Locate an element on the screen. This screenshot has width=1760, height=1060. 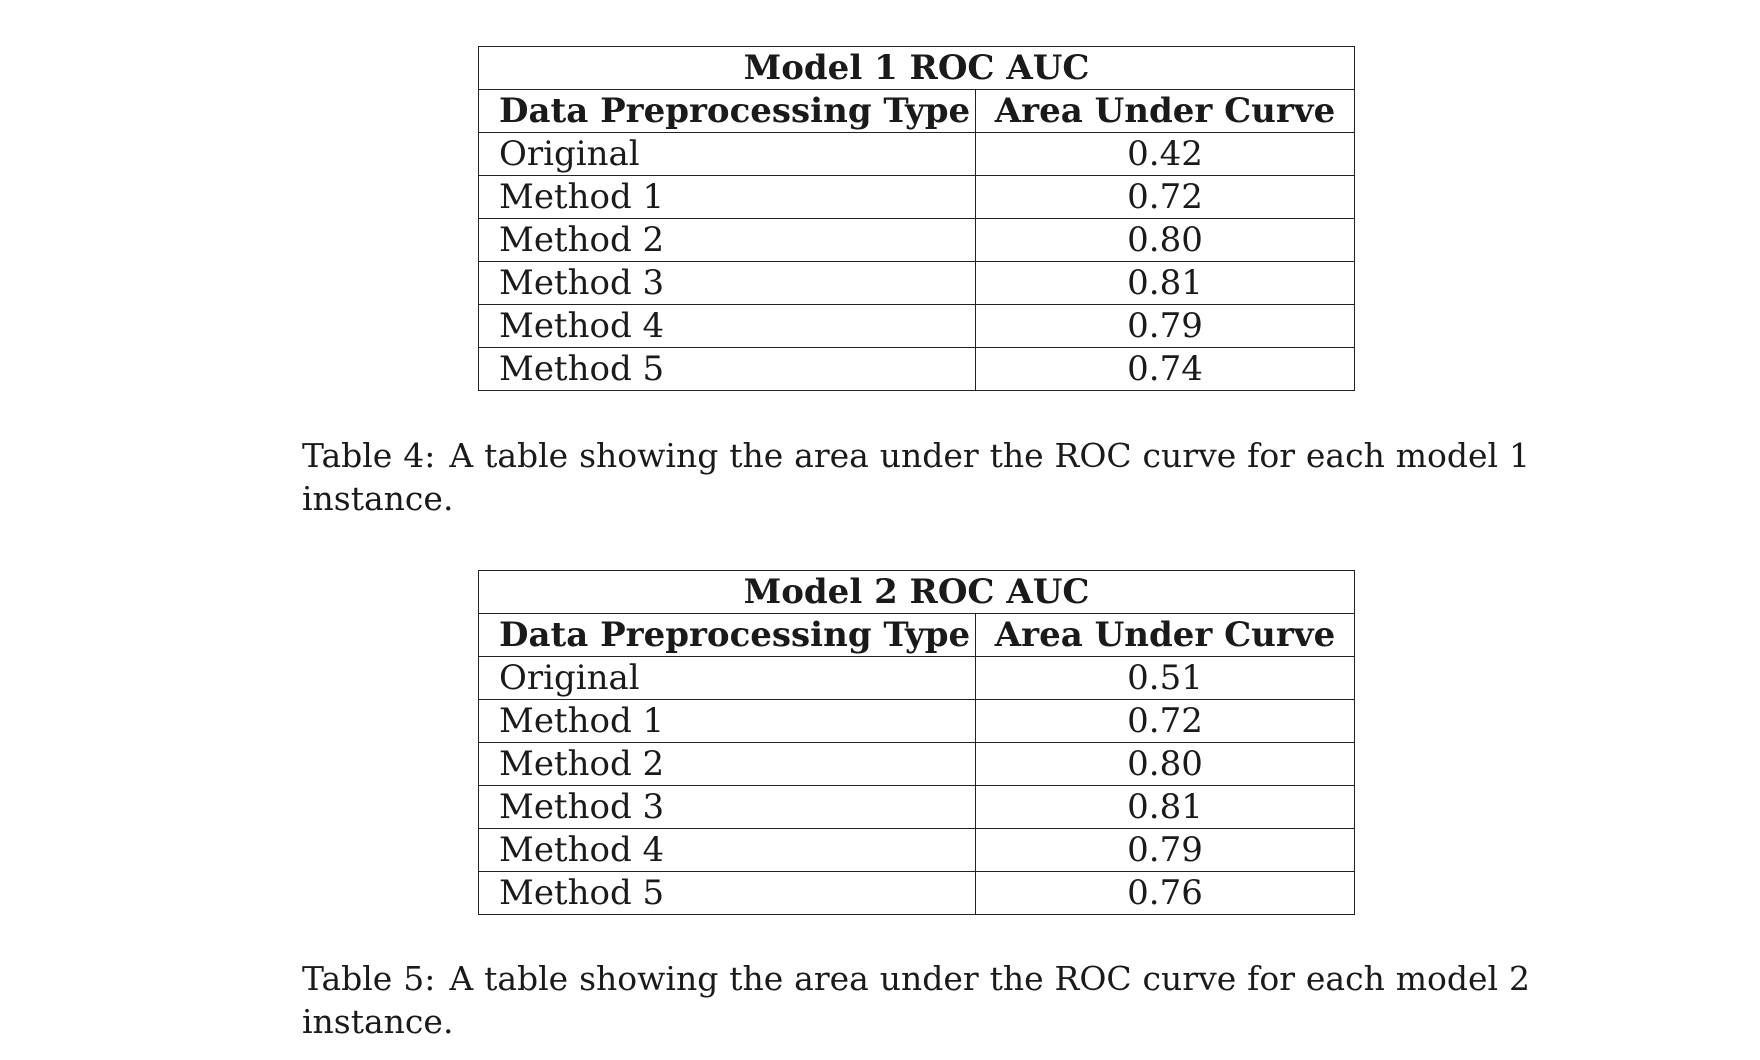
table-title-row: Model 1 ROC AUC is located at coordinates (916, 68).